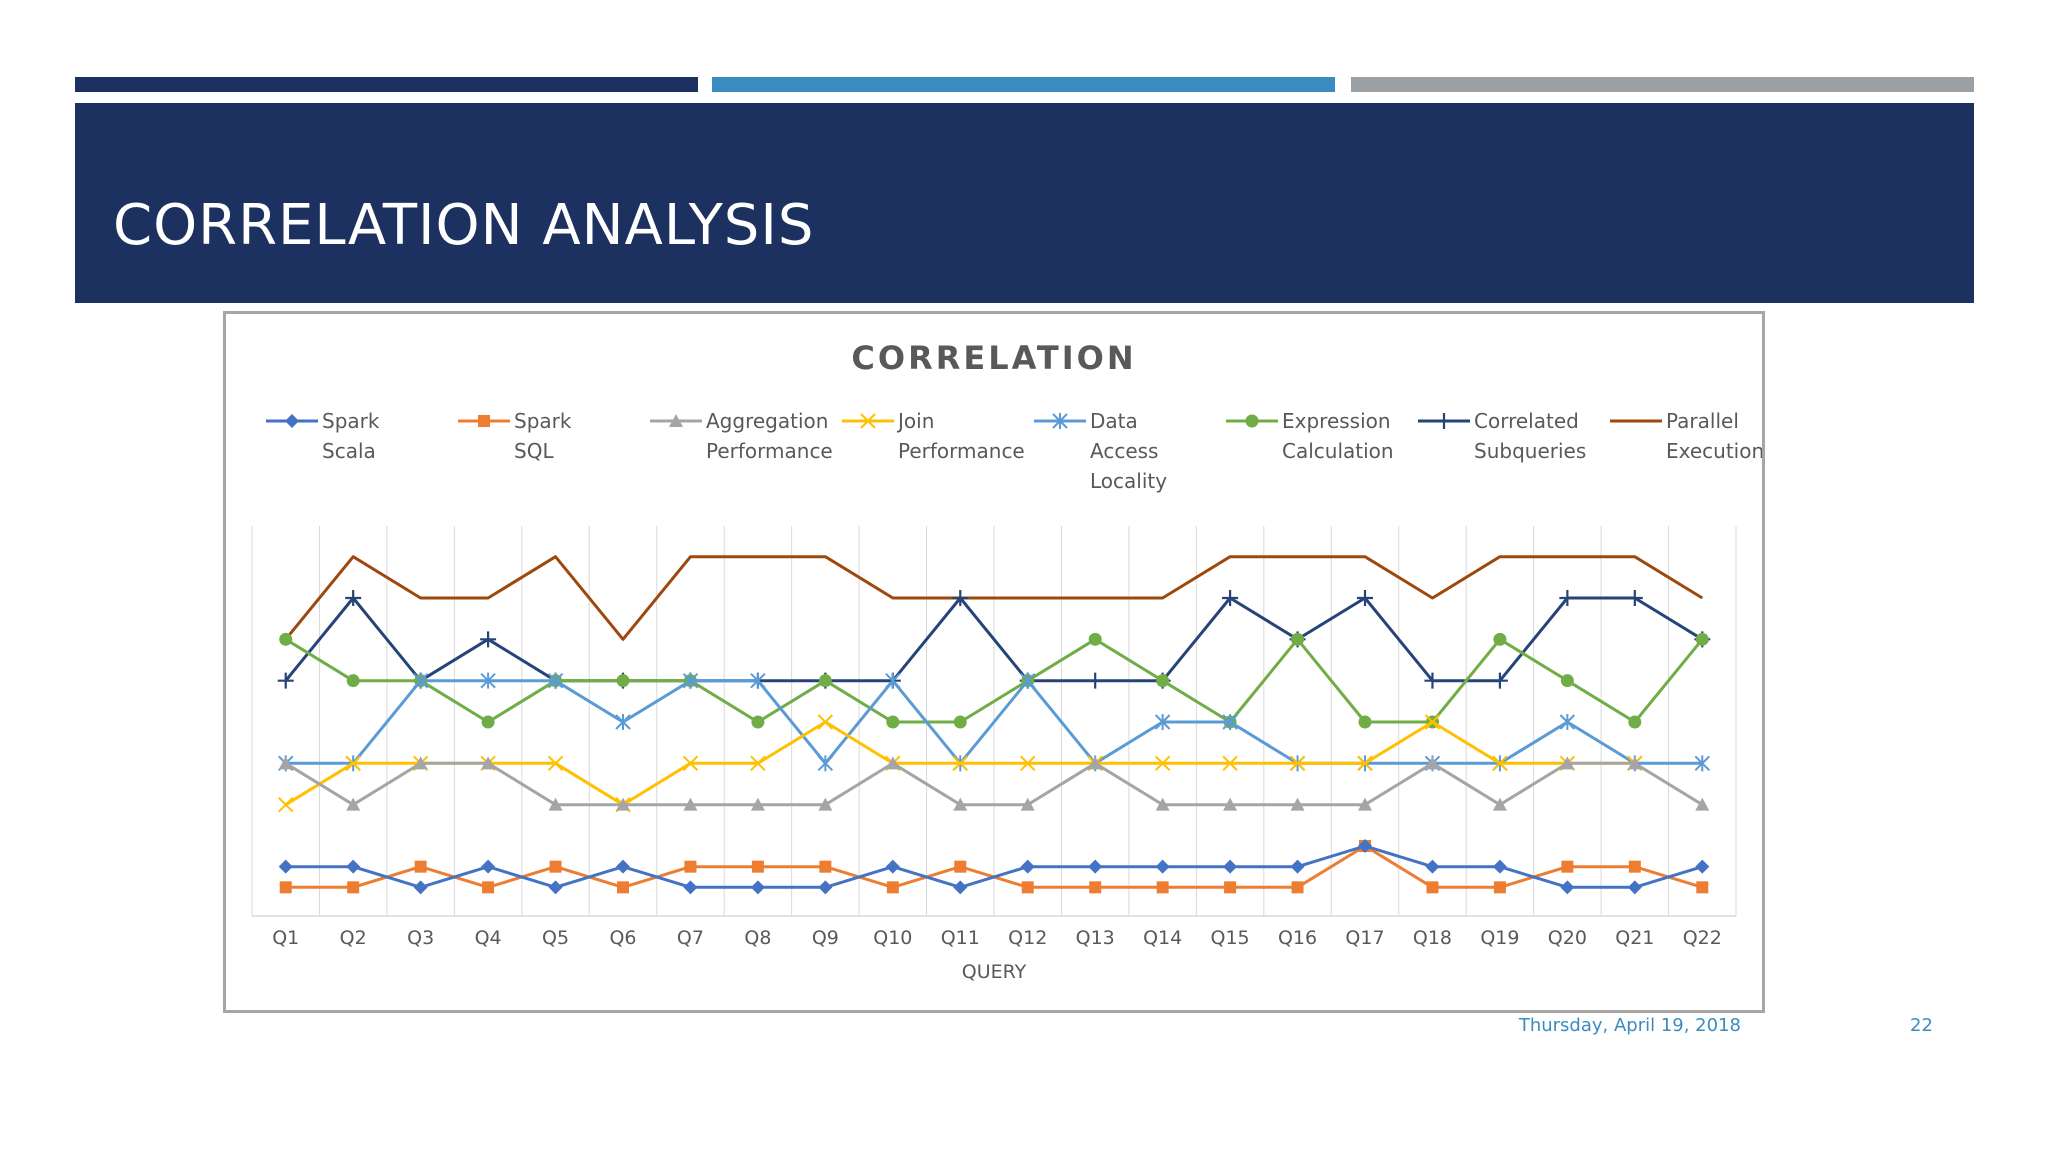 This screenshot has height=1152, width=2048. What do you see at coordinates (758, 763) in the screenshot?
I see `point-join-performance-q8` at bounding box center [758, 763].